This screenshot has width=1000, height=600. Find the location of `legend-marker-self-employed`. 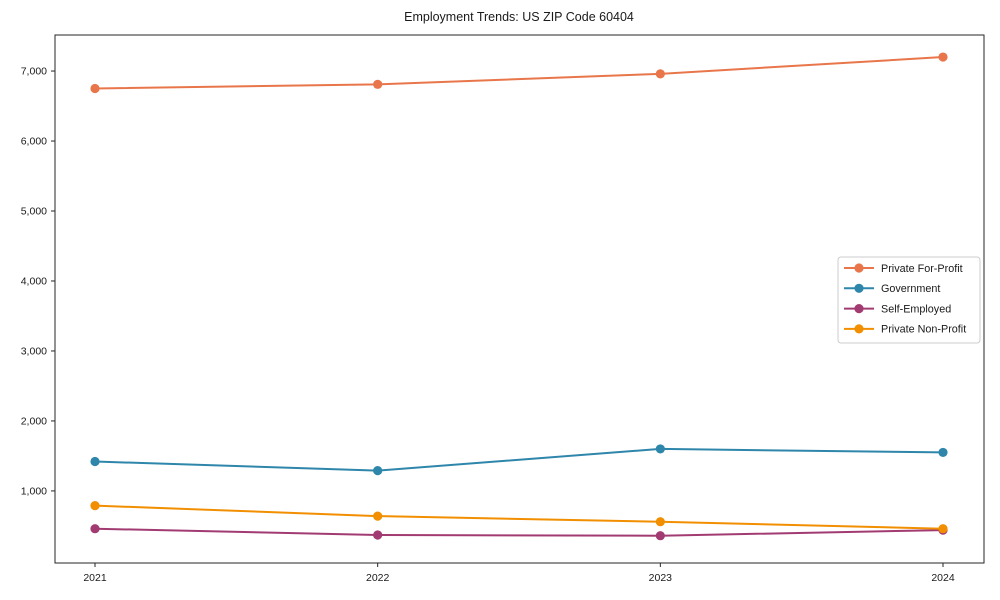

legend-marker-self-employed is located at coordinates (859, 309).